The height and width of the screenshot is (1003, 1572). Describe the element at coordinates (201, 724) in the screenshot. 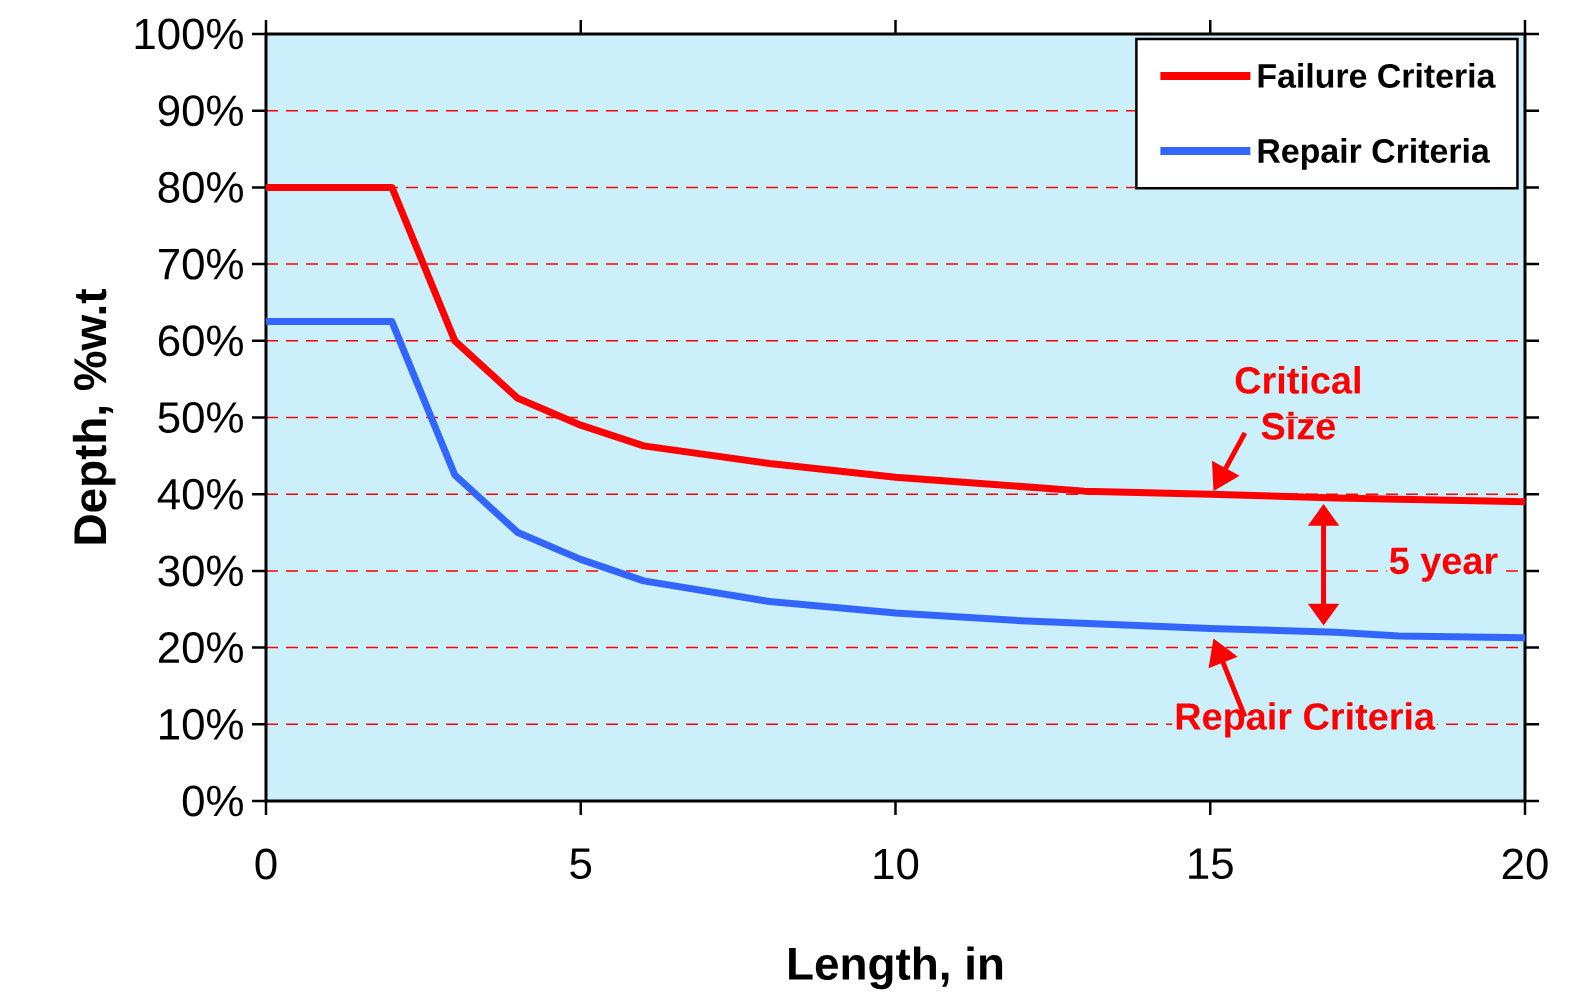

I see `y-tick-label: 10%` at that location.